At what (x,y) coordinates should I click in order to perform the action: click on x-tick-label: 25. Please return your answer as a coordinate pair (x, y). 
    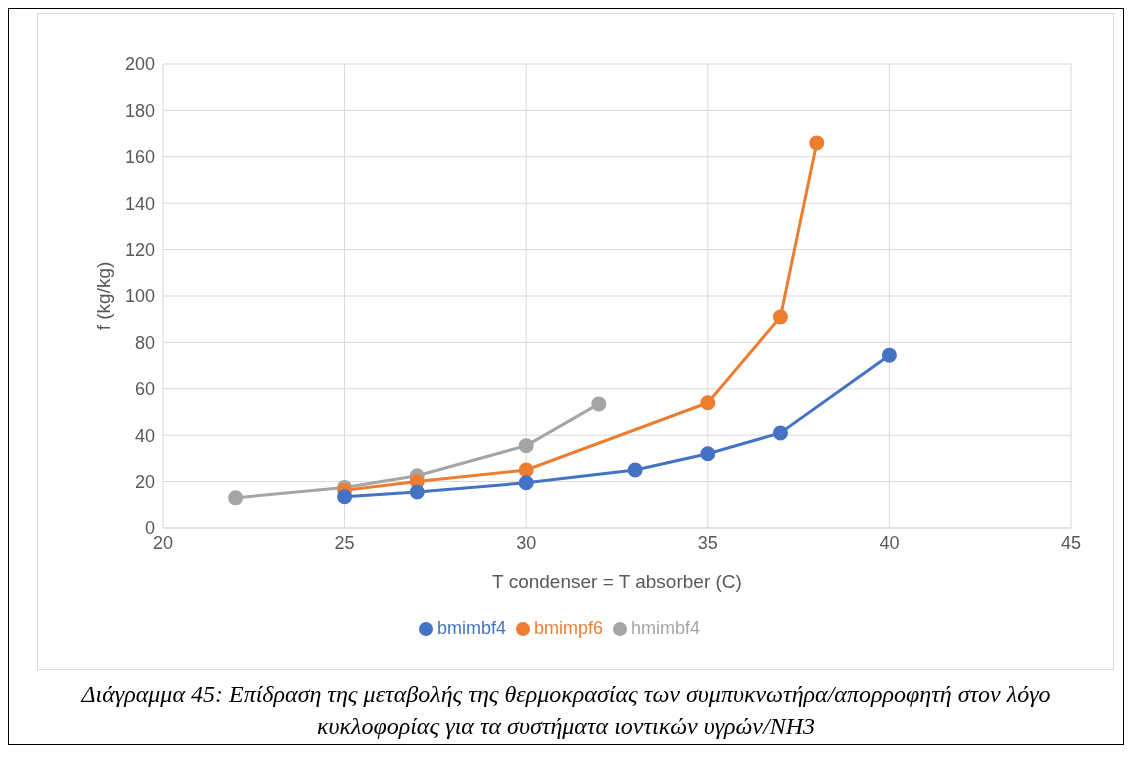
    Looking at the image, I should click on (344, 542).